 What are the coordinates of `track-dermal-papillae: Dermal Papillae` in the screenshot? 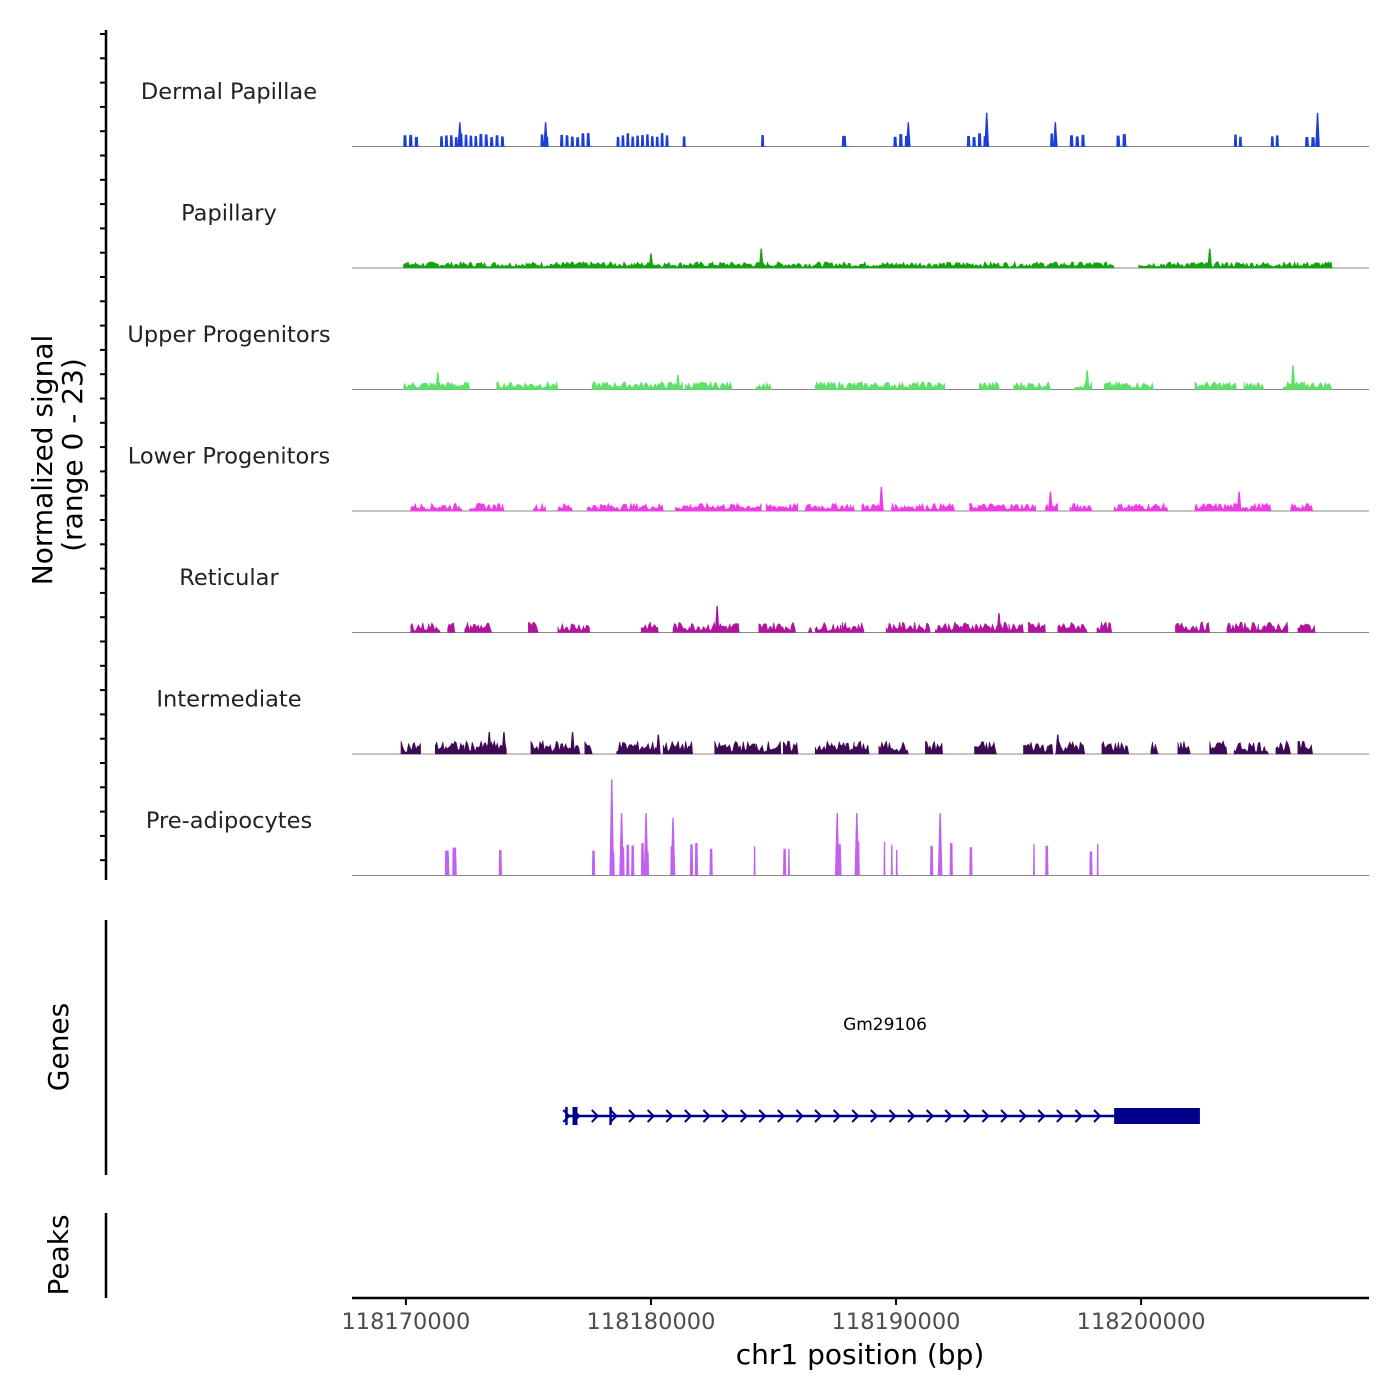 It's located at (755, 113).